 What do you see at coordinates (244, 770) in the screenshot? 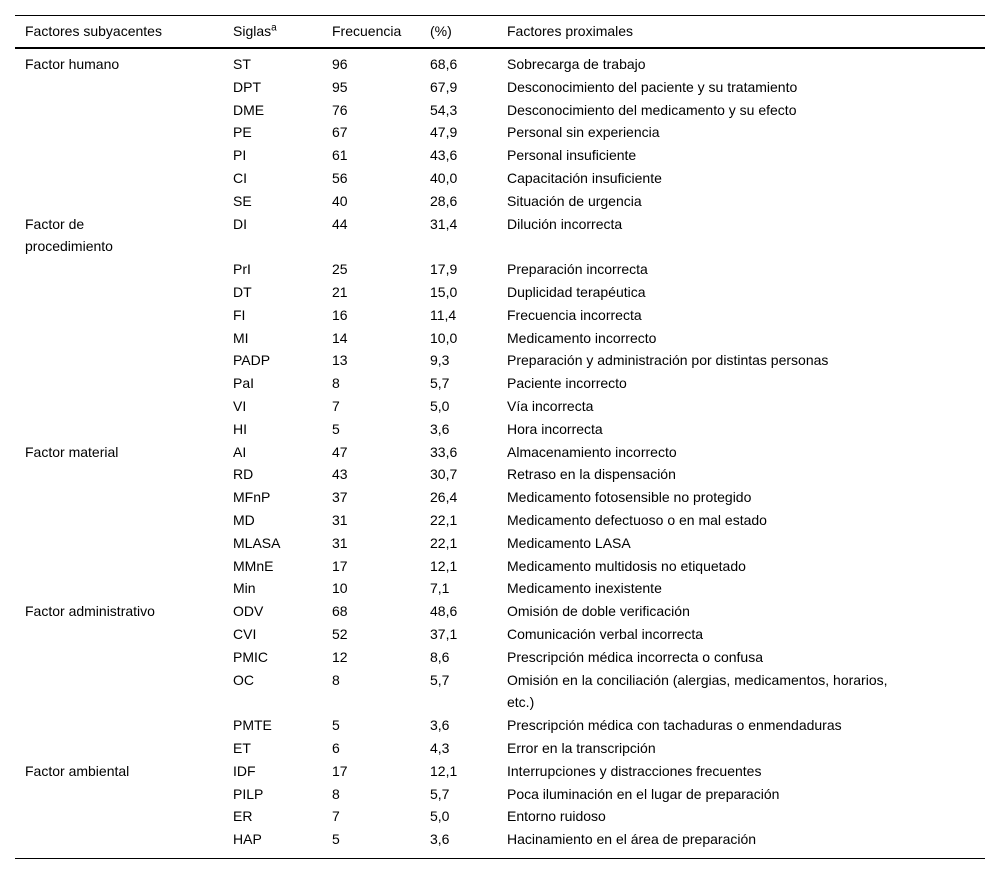
I see `cell-sigla: IDF` at bounding box center [244, 770].